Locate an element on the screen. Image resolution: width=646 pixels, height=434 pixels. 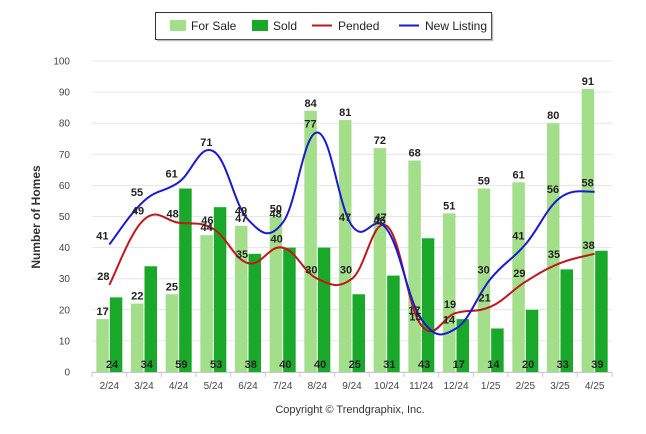
y-tick-label: 60 is located at coordinates (65, 186).